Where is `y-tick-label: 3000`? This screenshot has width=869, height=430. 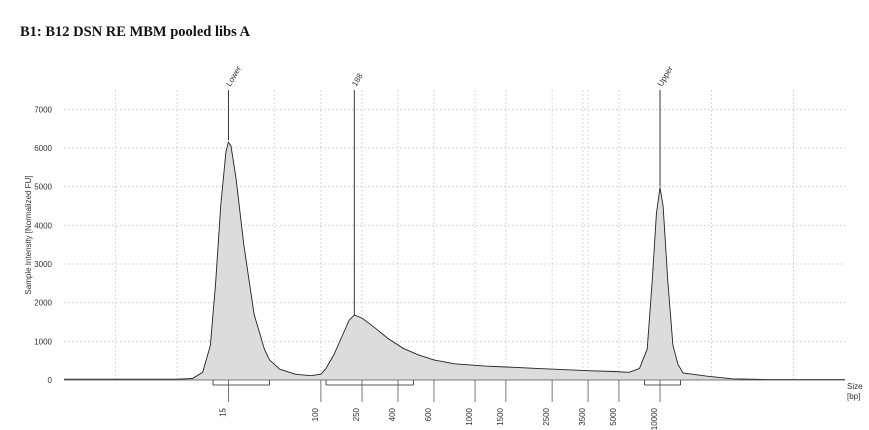
y-tick-label: 3000 is located at coordinates (43, 264).